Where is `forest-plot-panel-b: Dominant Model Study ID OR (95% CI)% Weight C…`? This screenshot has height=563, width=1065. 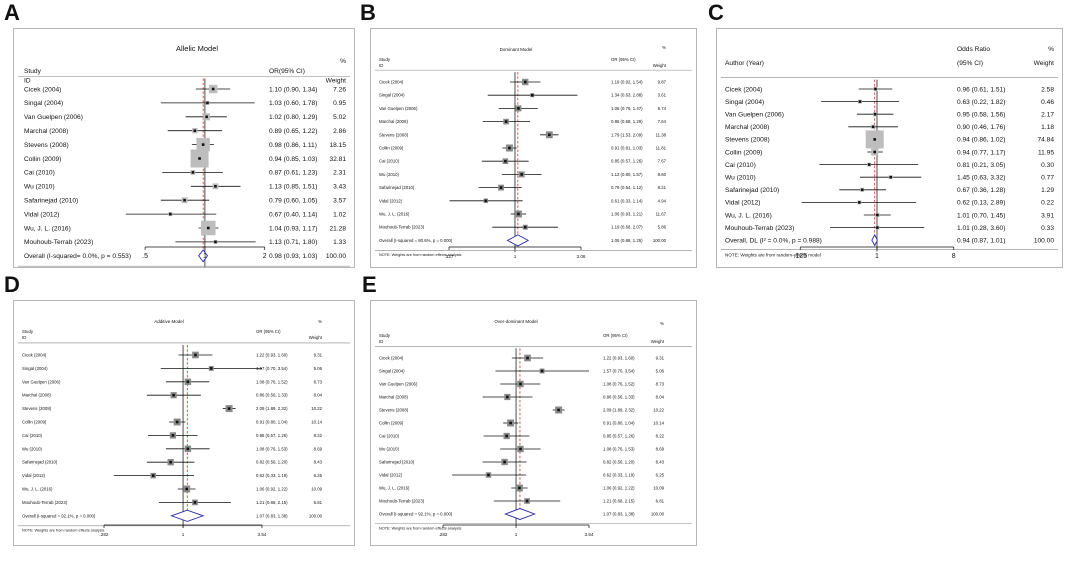 forest-plot-panel-b: Dominant Model Study ID OR (95% CI)% Weight C… is located at coordinates (533, 148).